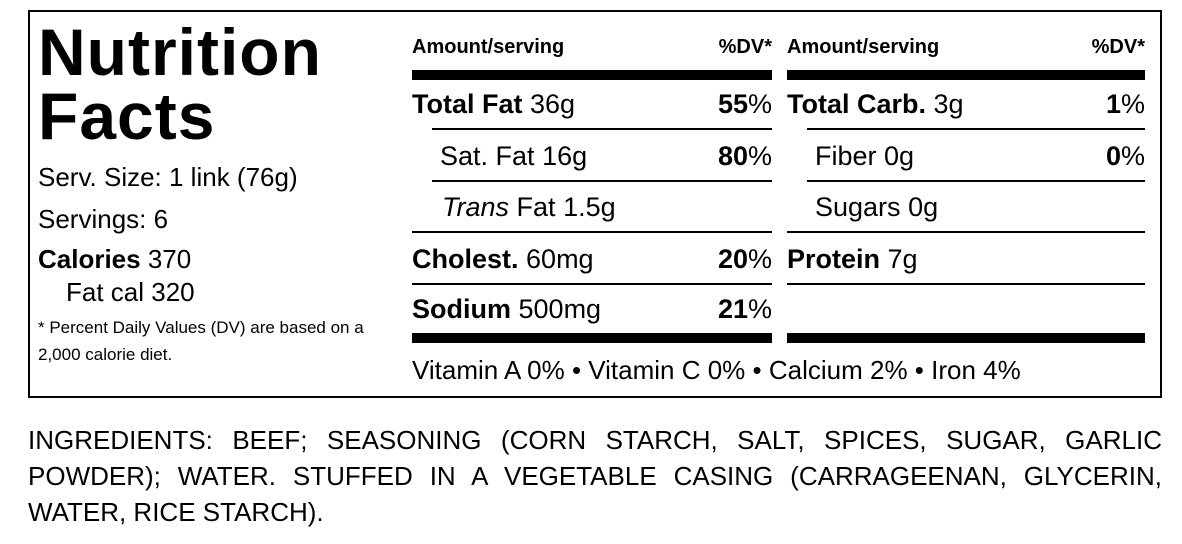 The width and height of the screenshot is (1182, 544). What do you see at coordinates (606, 156) in the screenshot?
I see `nutrient-row: Sat. Fat 16g 80%` at bounding box center [606, 156].